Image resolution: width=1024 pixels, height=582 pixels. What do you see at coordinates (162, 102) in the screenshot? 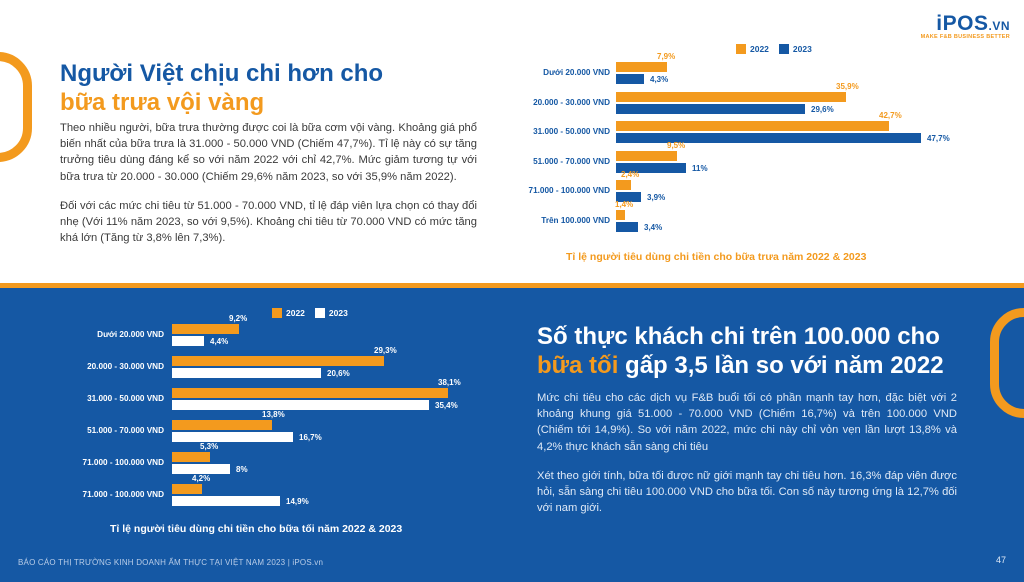
I see `lunch-heading-line2: bữa trưa vội vàng` at bounding box center [162, 102].